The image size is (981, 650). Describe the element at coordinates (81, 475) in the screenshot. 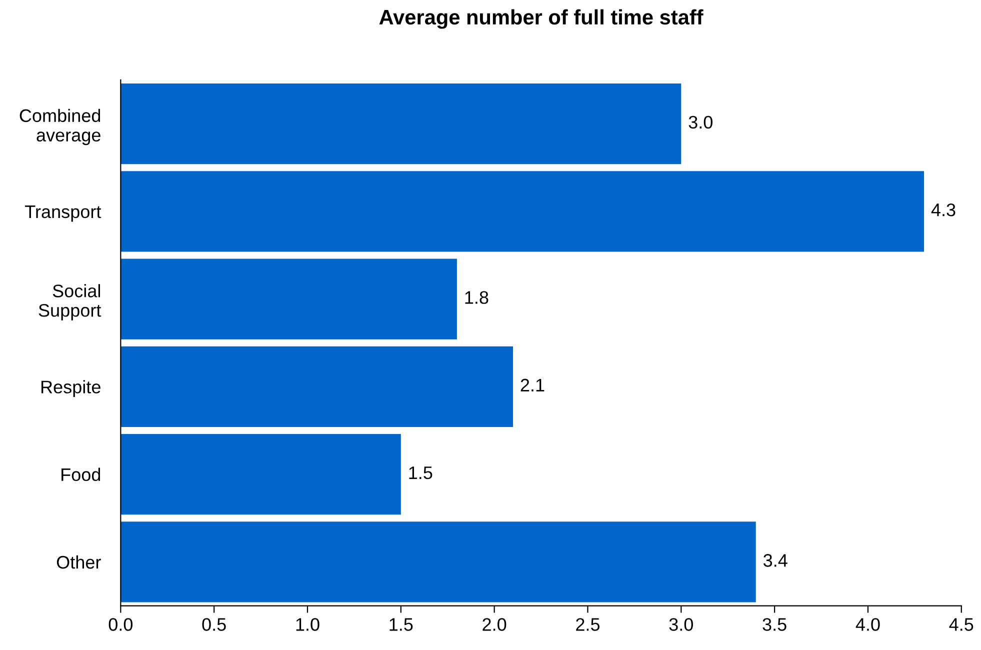

I see `y-tick-label: Food` at that location.